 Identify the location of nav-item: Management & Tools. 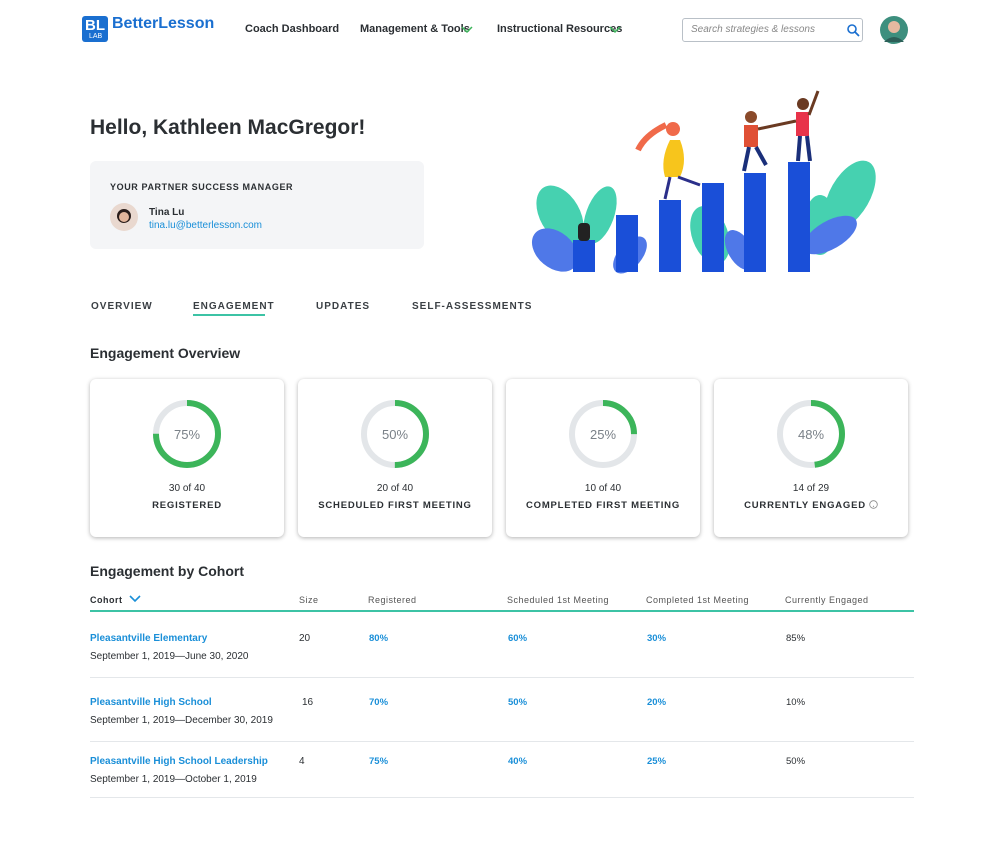
(415, 29).